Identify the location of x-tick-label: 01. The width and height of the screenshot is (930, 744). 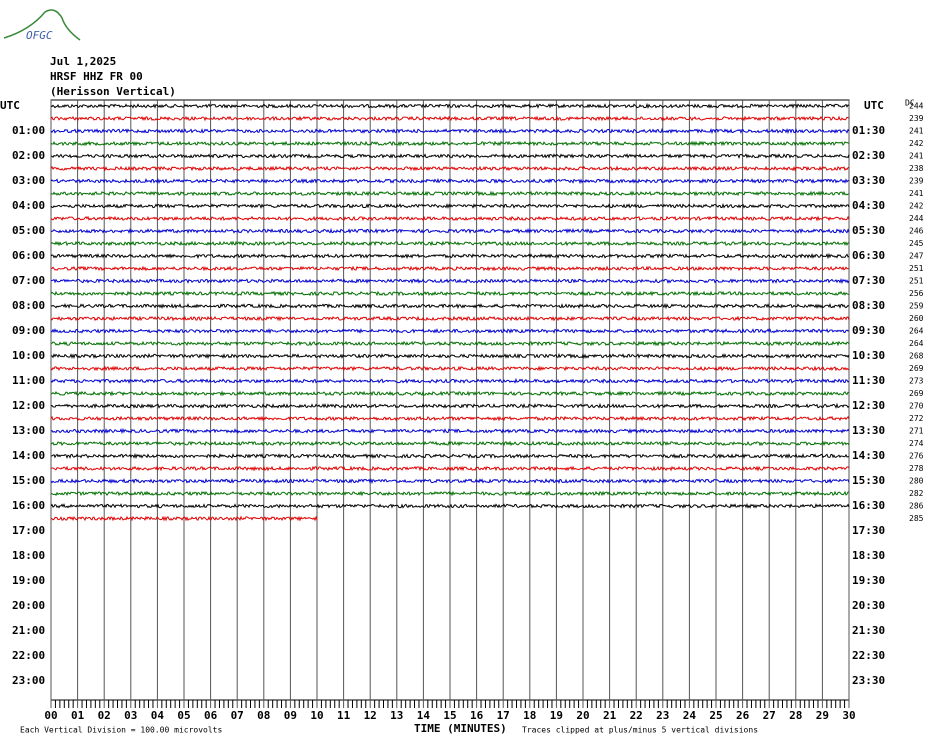
(78, 715).